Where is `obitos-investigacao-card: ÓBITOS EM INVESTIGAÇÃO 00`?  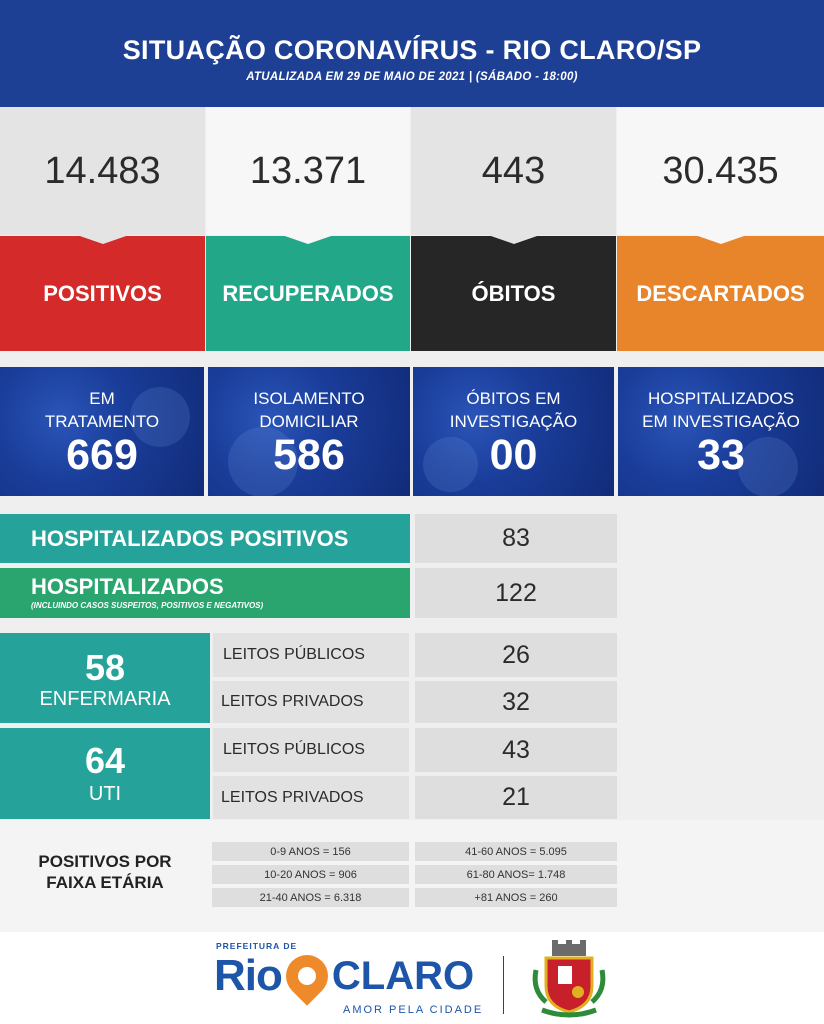 obitos-investigacao-card: ÓBITOS EM INVESTIGAÇÃO 00 is located at coordinates (513, 431).